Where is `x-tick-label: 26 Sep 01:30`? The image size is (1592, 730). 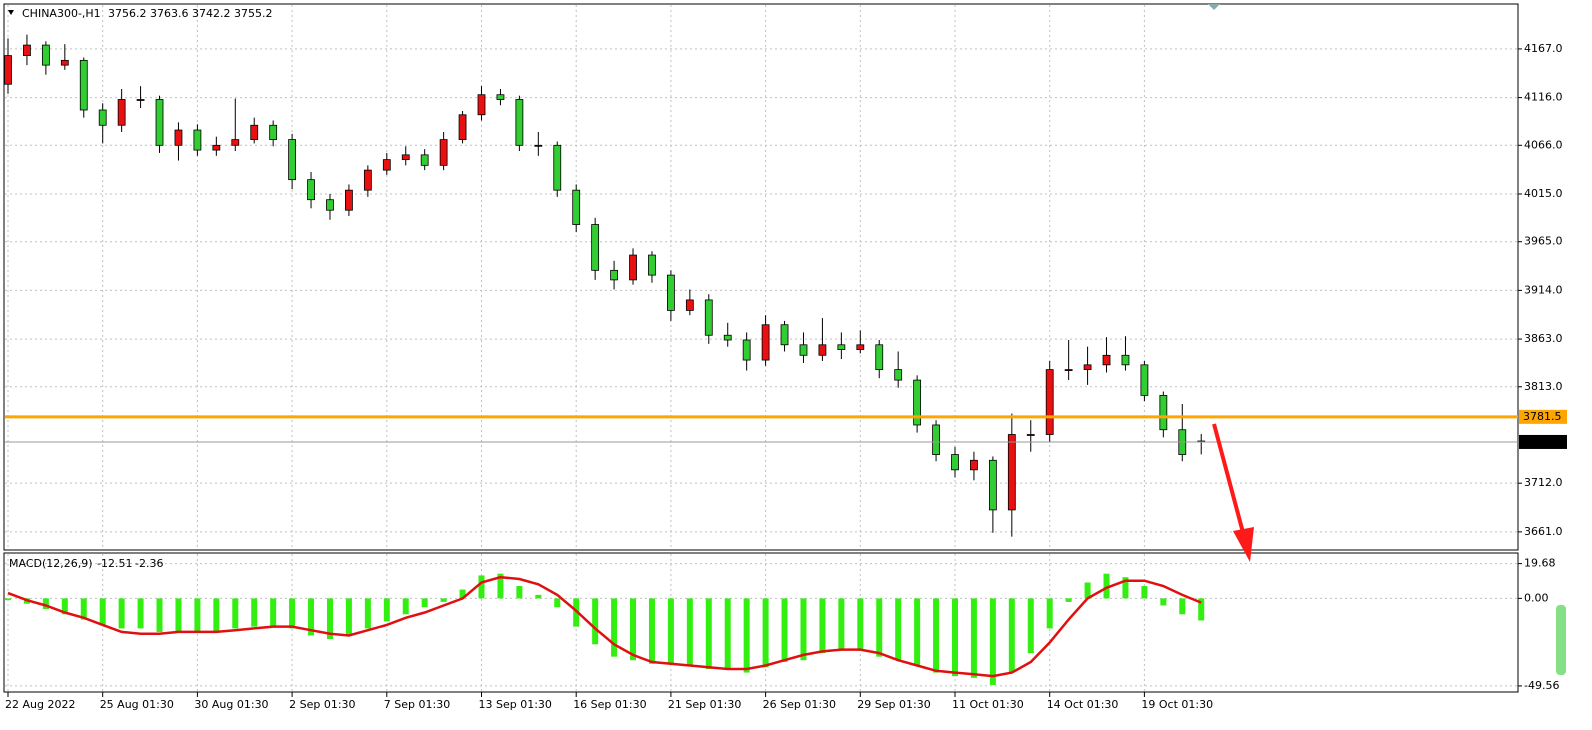
x-tick-label: 26 Sep 01:30 is located at coordinates (799, 704).